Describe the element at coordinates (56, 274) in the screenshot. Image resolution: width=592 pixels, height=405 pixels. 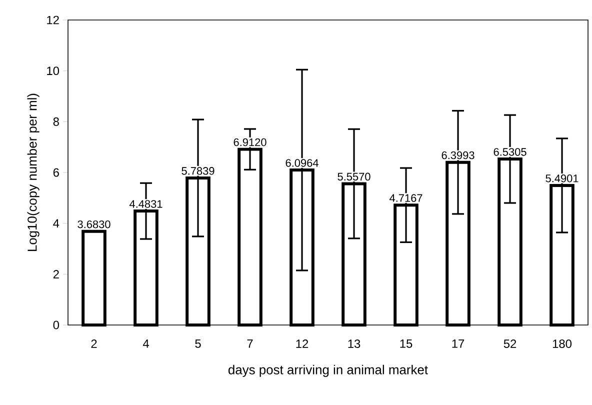
I see `y-tick-label: 2` at that location.